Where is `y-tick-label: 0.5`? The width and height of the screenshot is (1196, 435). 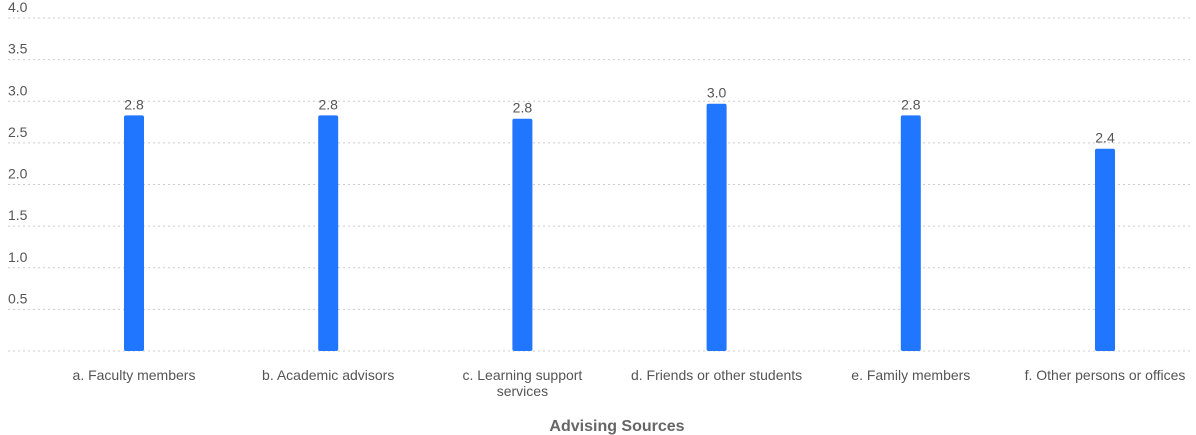 y-tick-label: 0.5 is located at coordinates (18, 298).